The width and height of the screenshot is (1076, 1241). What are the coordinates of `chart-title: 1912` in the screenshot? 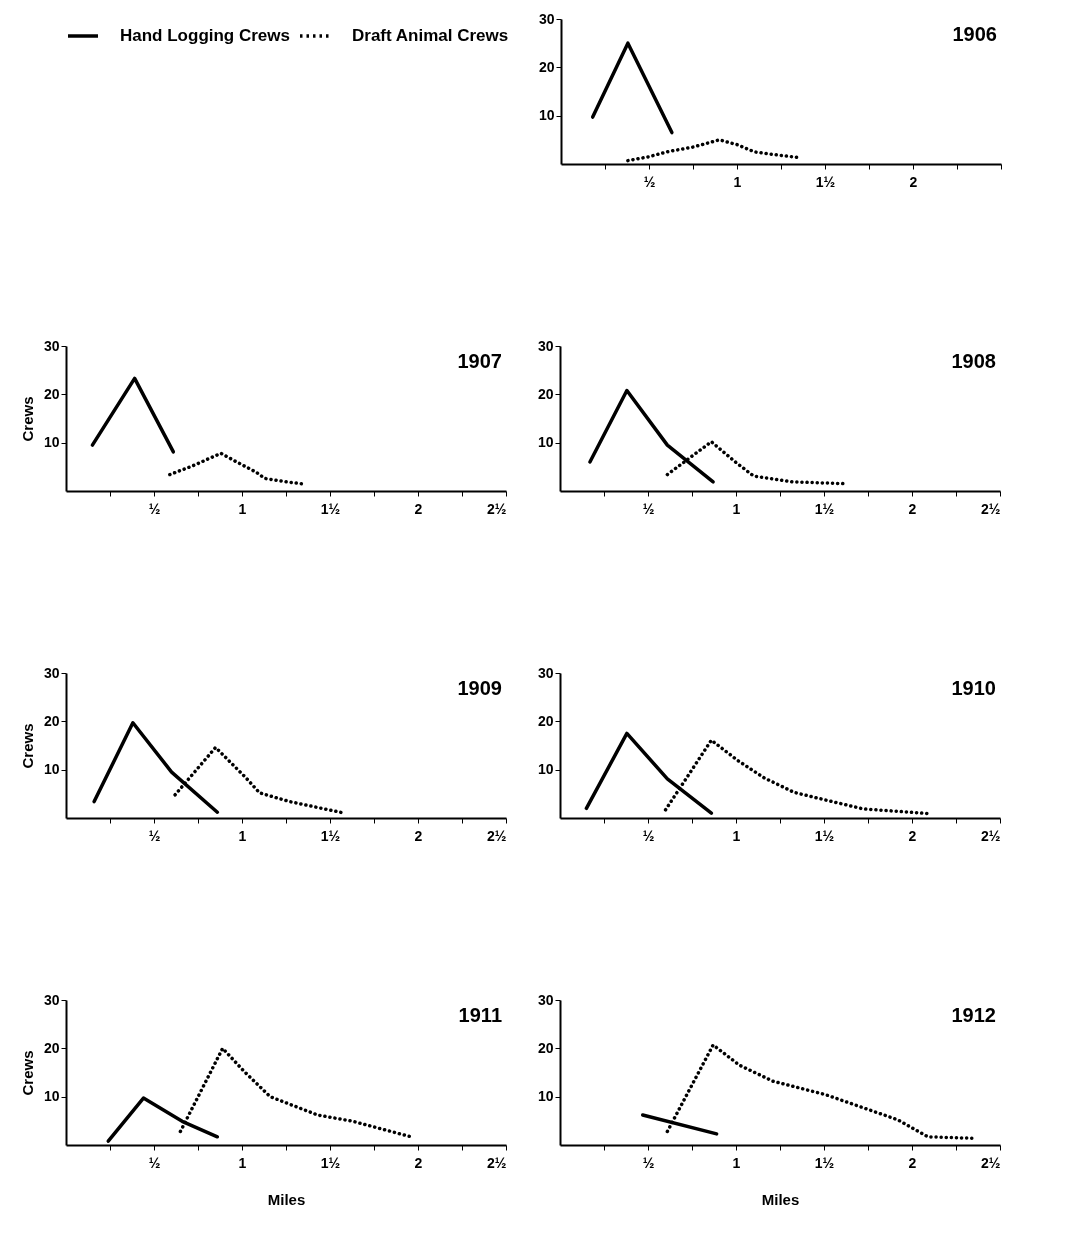 It's located at (973, 1015).